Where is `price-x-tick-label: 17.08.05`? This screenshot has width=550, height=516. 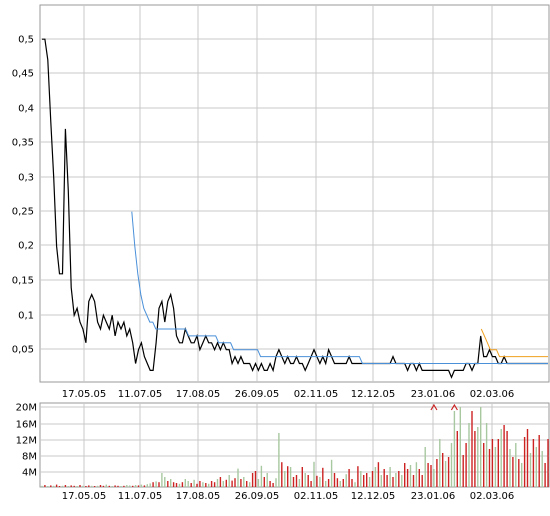 price-x-tick-label: 17.08.05 is located at coordinates (198, 394).